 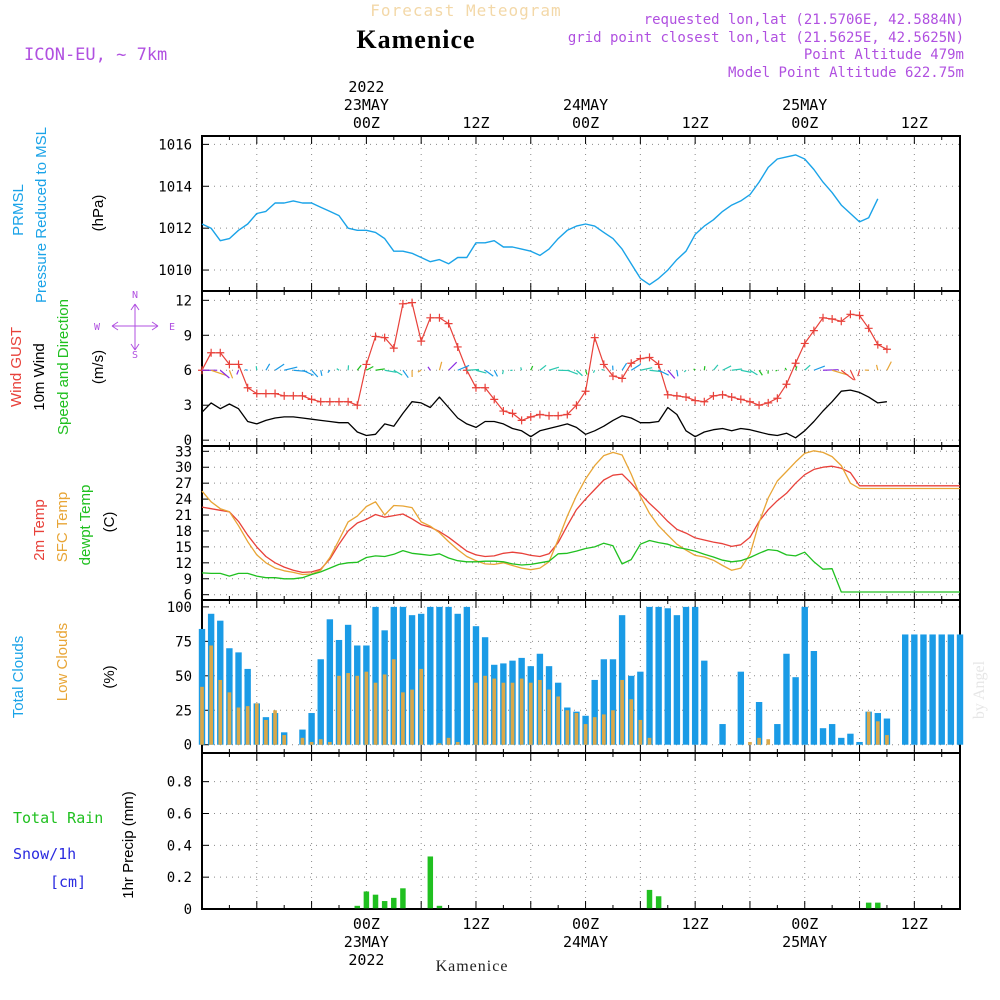 What do you see at coordinates (581, 523) in the screenshot?
I see `panel-frame` at bounding box center [581, 523].